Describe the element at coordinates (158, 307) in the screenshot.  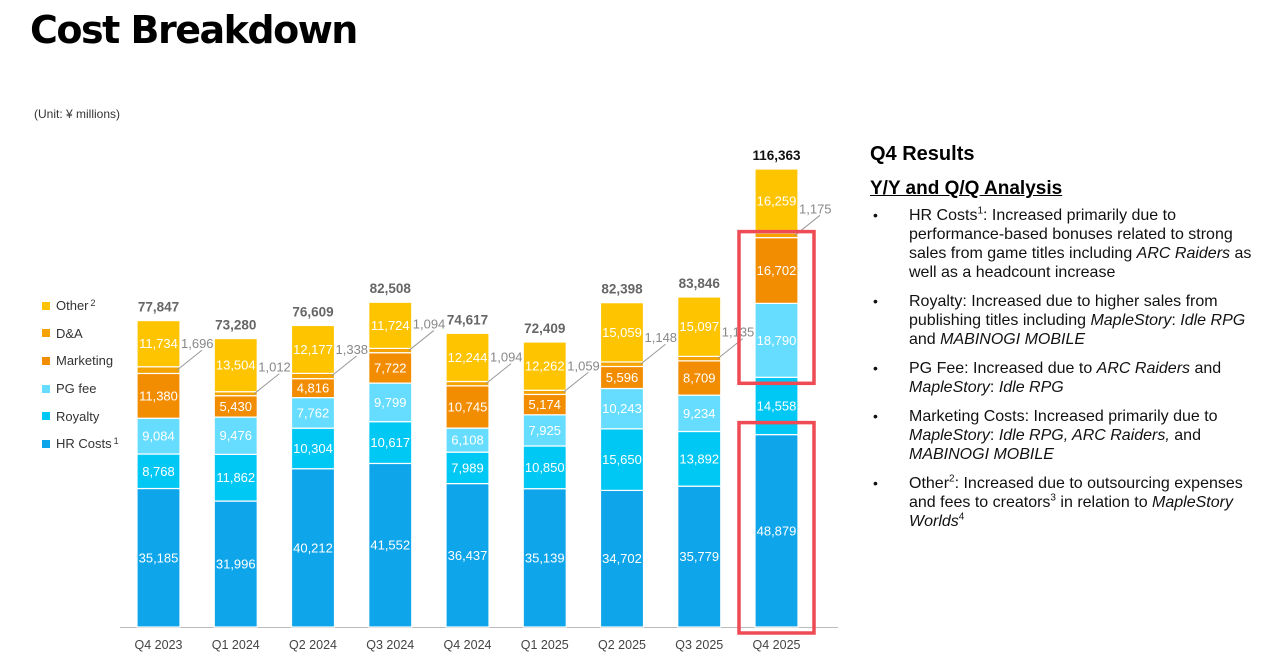
I see `total-label: 77,847` at that location.